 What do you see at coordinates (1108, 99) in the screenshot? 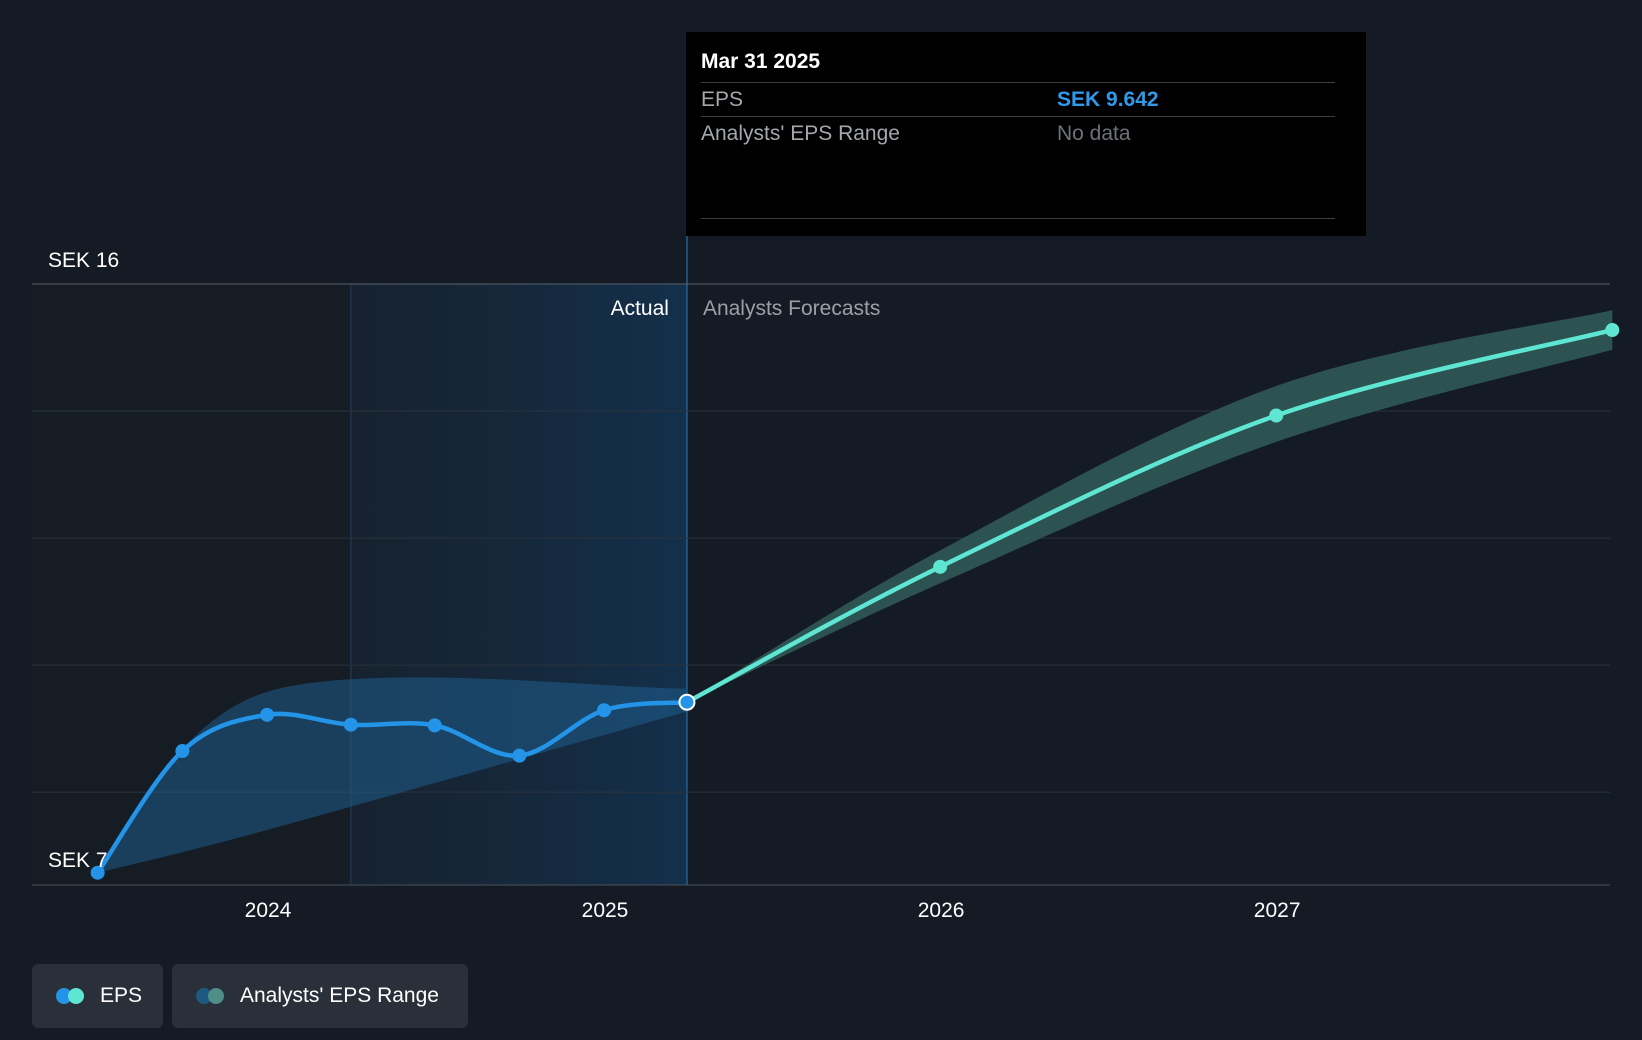
I see `tooltip-eps-value: SEK 9.642` at bounding box center [1108, 99].